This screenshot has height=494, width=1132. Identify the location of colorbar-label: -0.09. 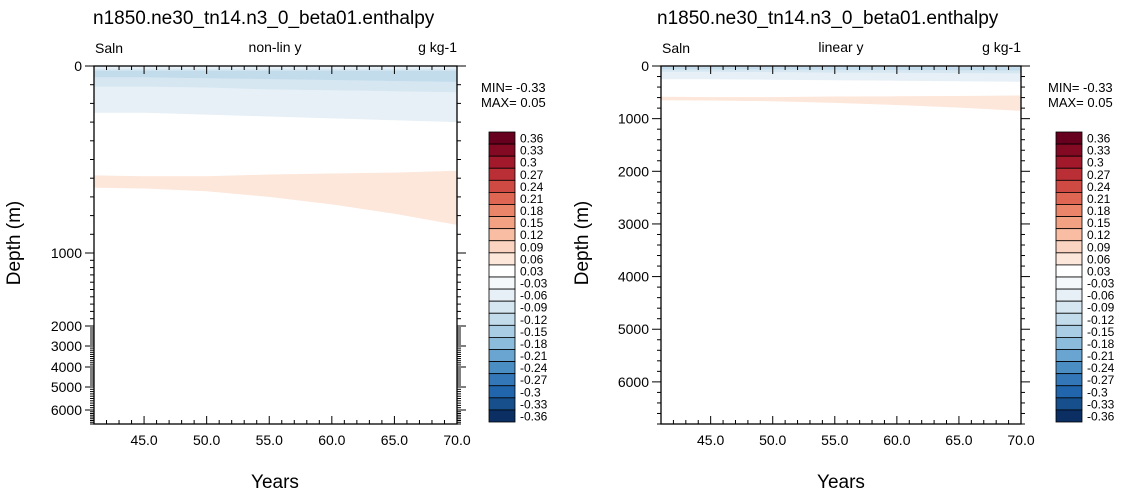
(1101, 308).